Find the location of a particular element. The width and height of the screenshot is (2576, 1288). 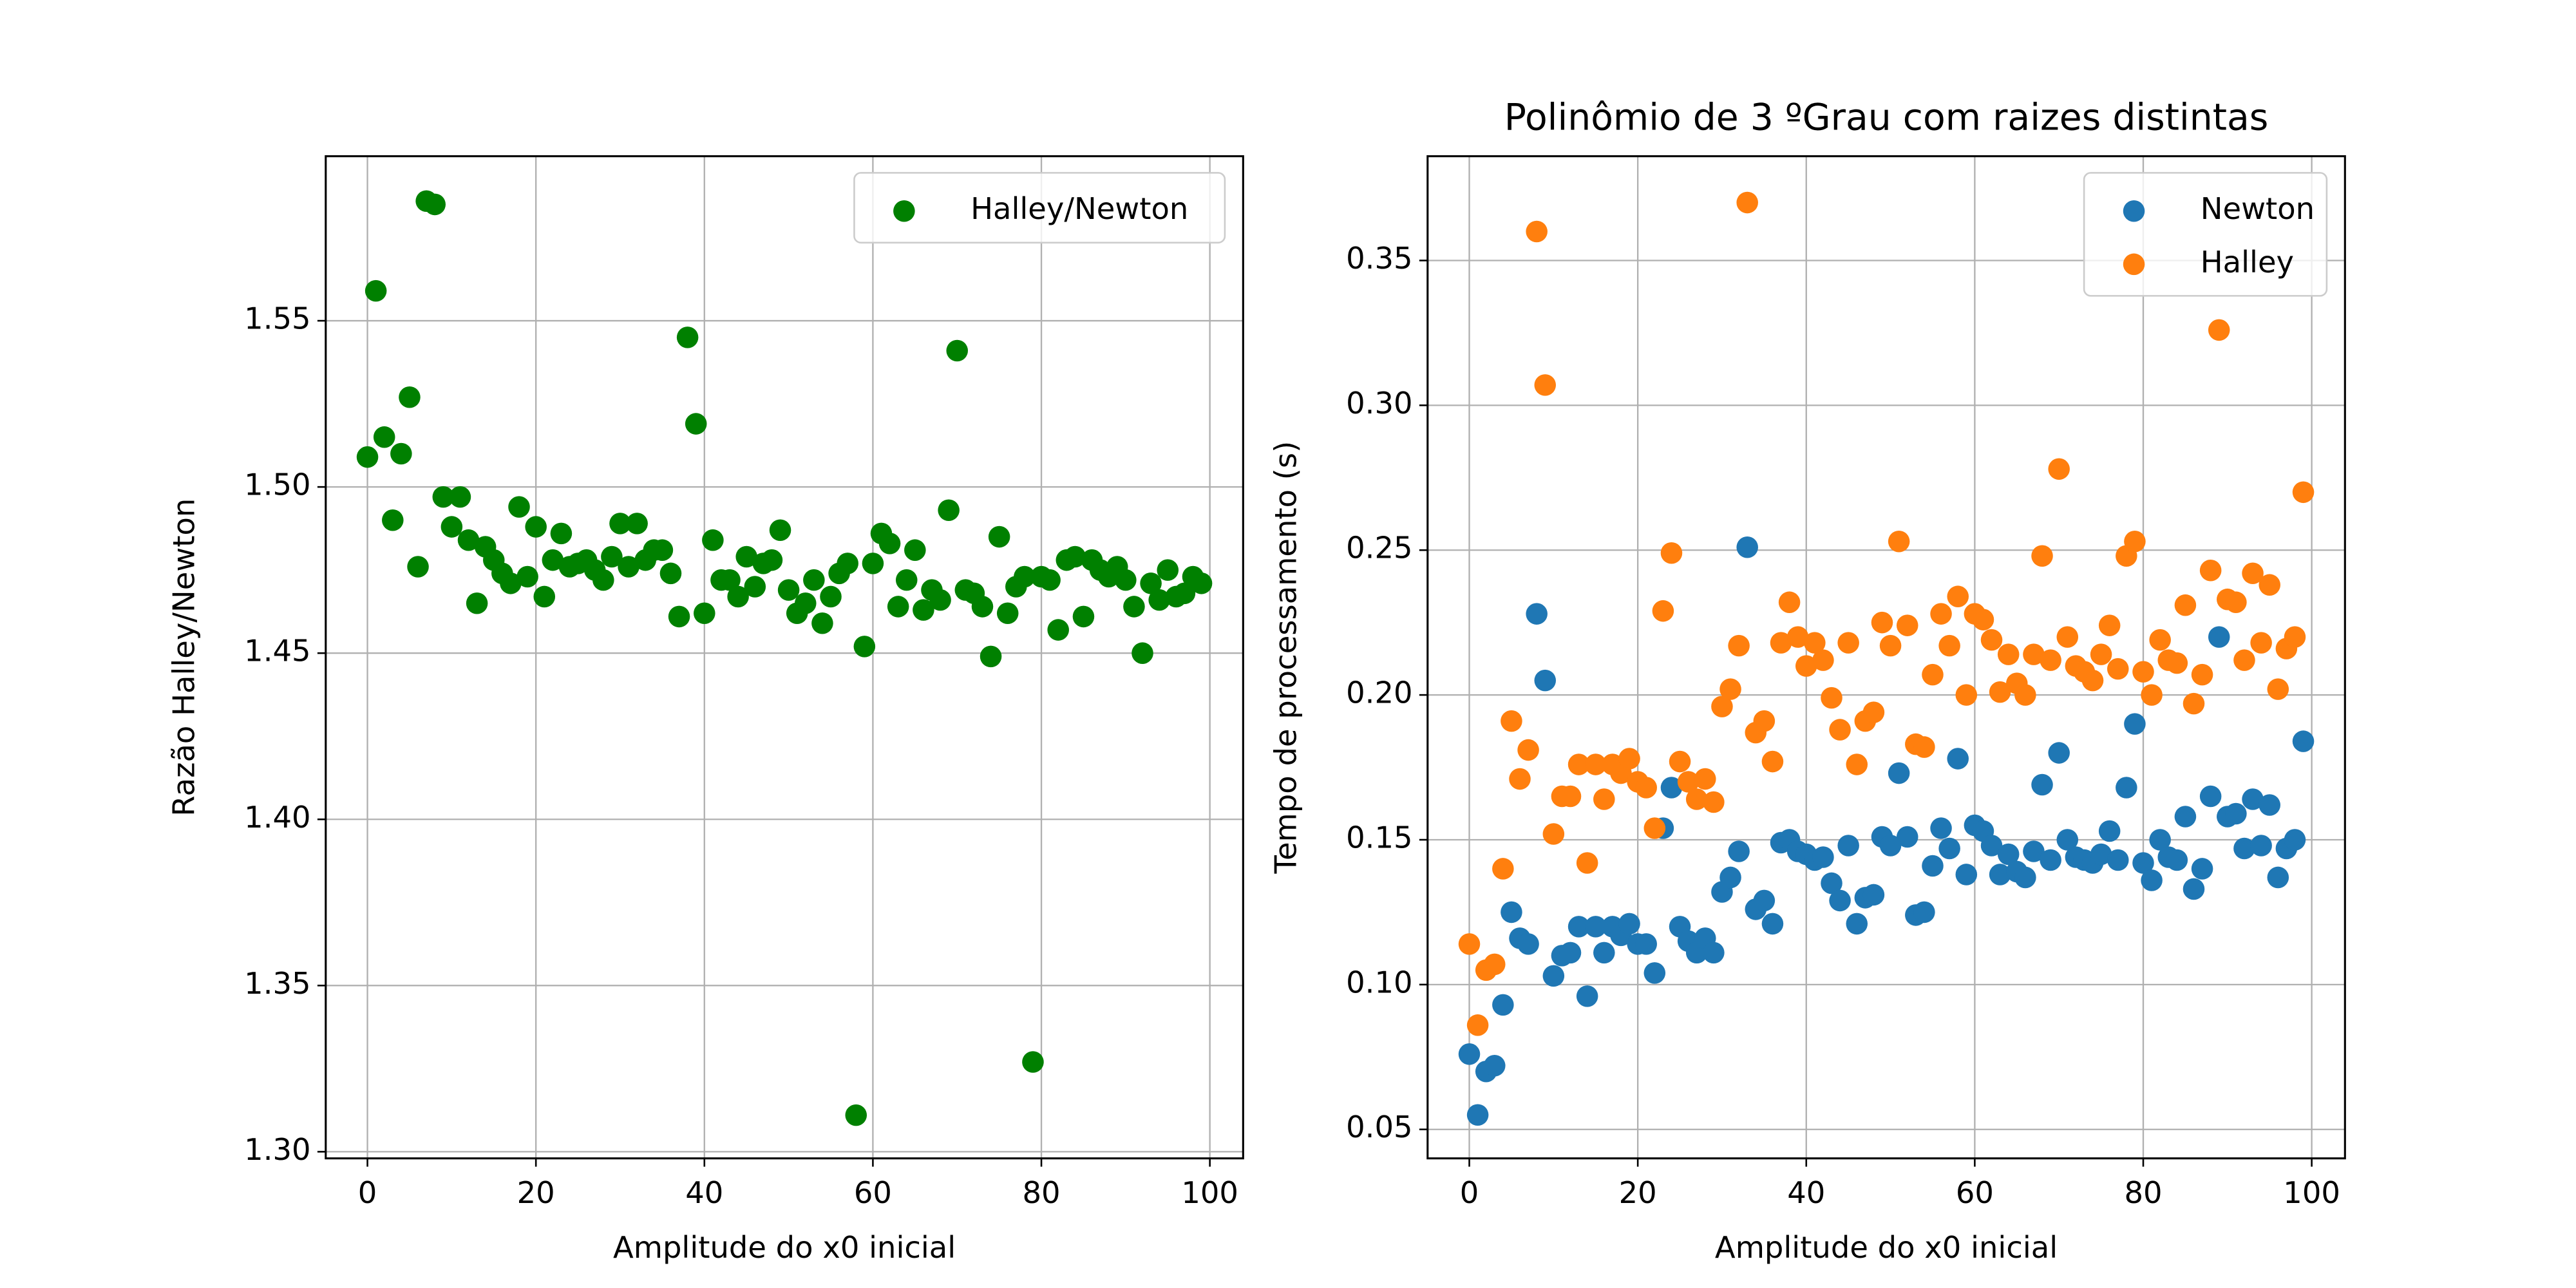

x-tick-label: 100 is located at coordinates (2311, 1192).